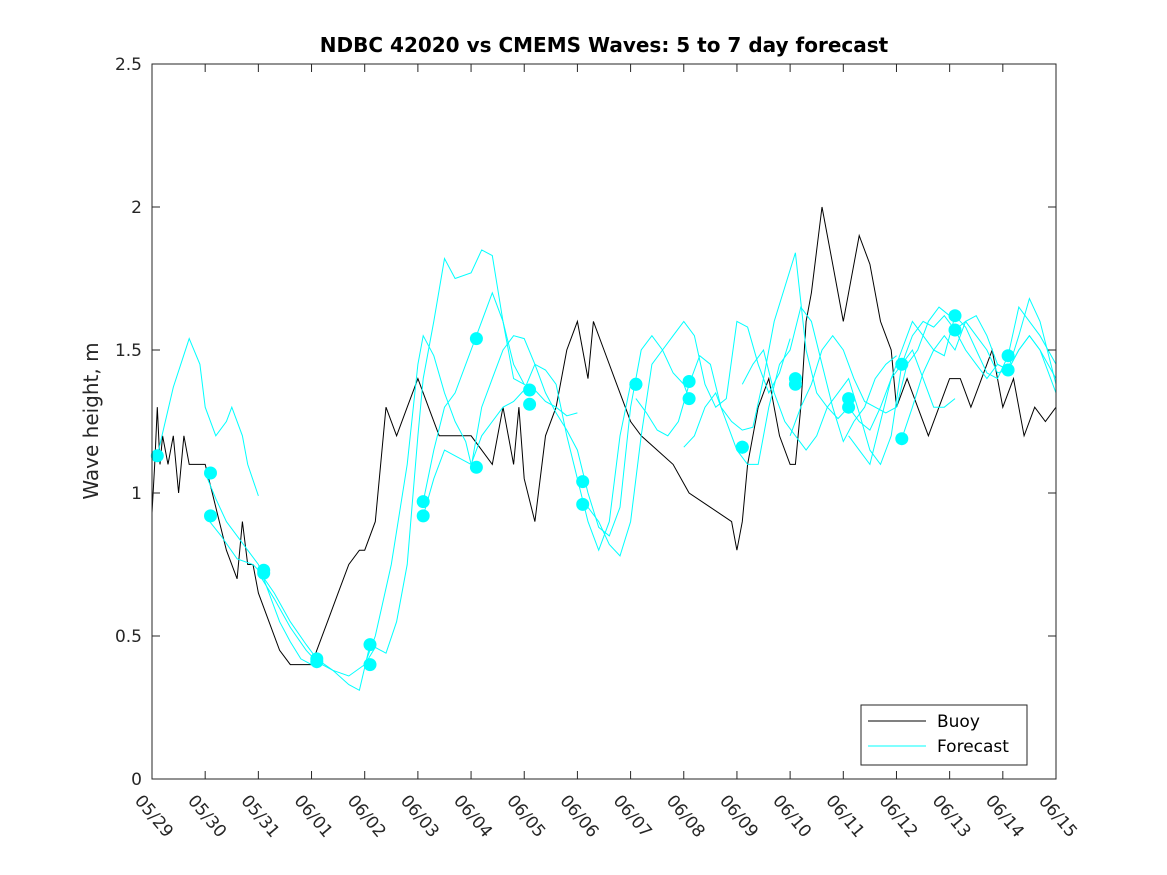 This screenshot has height=875, width=1167. I want to click on y-tick-label: 2.5, so click(128, 65).